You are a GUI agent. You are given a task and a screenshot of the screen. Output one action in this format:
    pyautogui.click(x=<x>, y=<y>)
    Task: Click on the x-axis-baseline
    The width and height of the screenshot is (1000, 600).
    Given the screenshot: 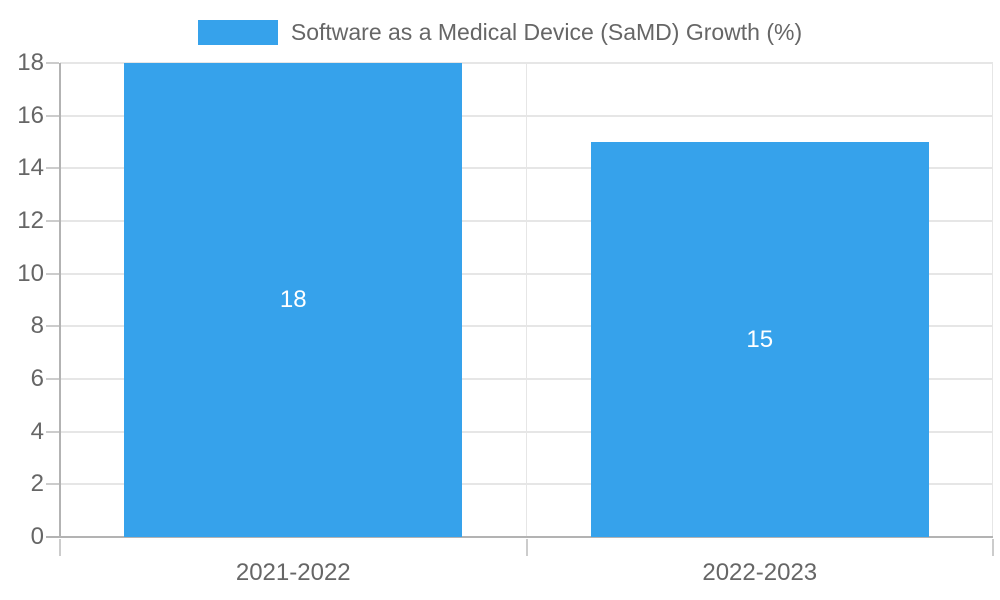 What is the action you would take?
    pyautogui.click(x=519, y=537)
    